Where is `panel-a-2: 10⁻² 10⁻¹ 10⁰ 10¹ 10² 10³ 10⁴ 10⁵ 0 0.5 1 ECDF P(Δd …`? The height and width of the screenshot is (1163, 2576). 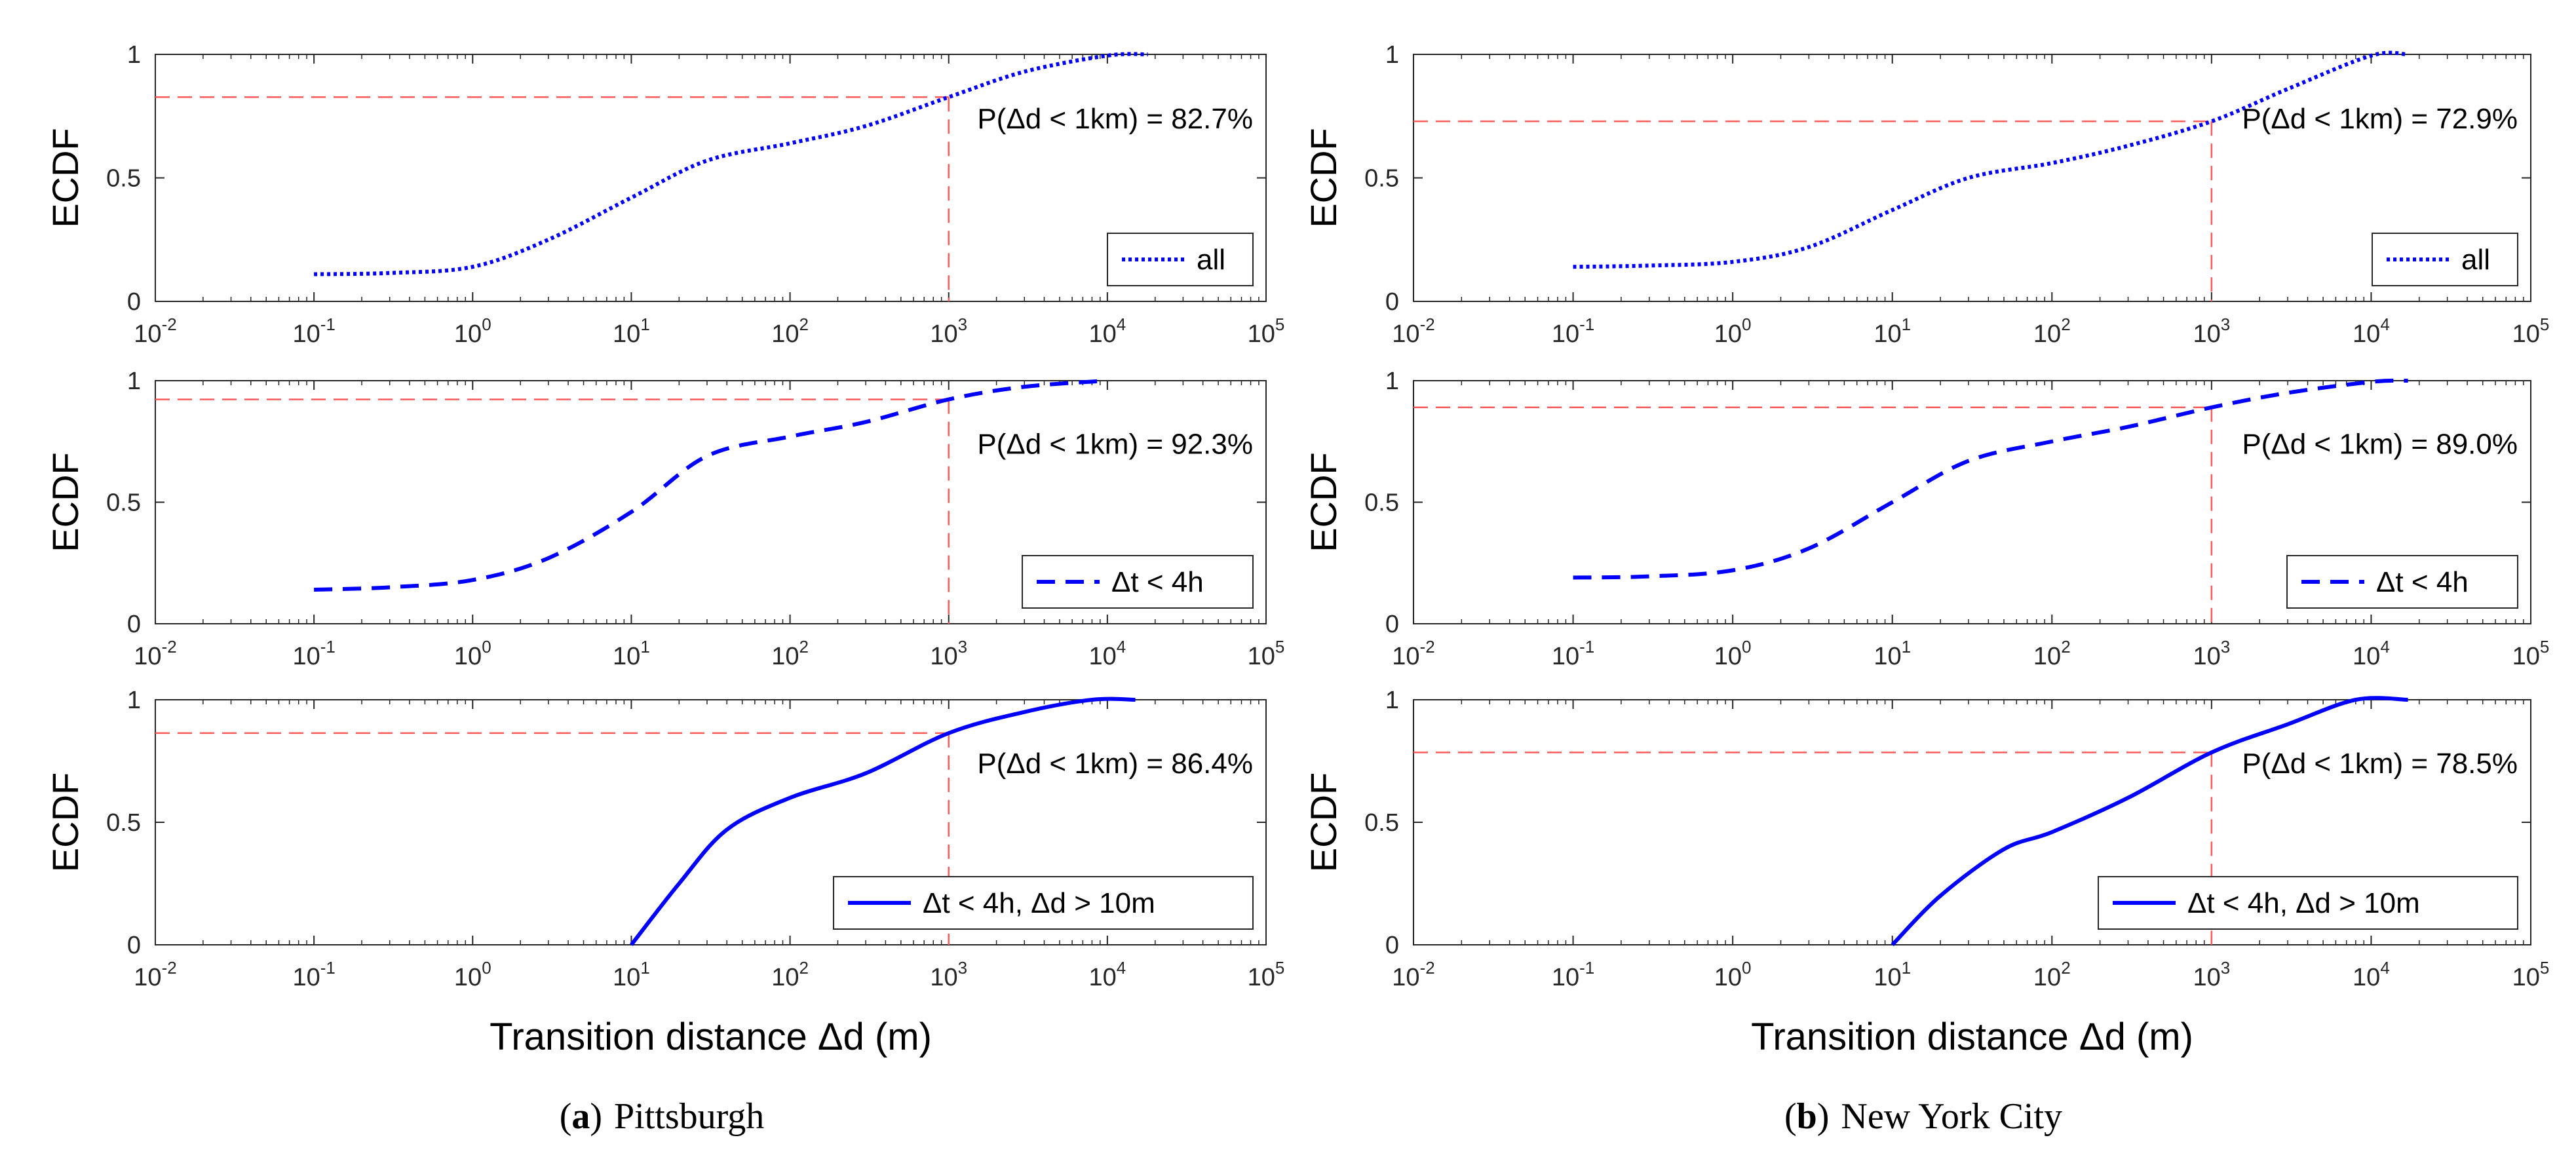 panel-a-2: 10⁻² 10⁻¹ 10⁰ 10¹ 10² 10³ 10⁴ 10⁵ 0 0.5 1 ECDF P(Δd … is located at coordinates (664, 519).